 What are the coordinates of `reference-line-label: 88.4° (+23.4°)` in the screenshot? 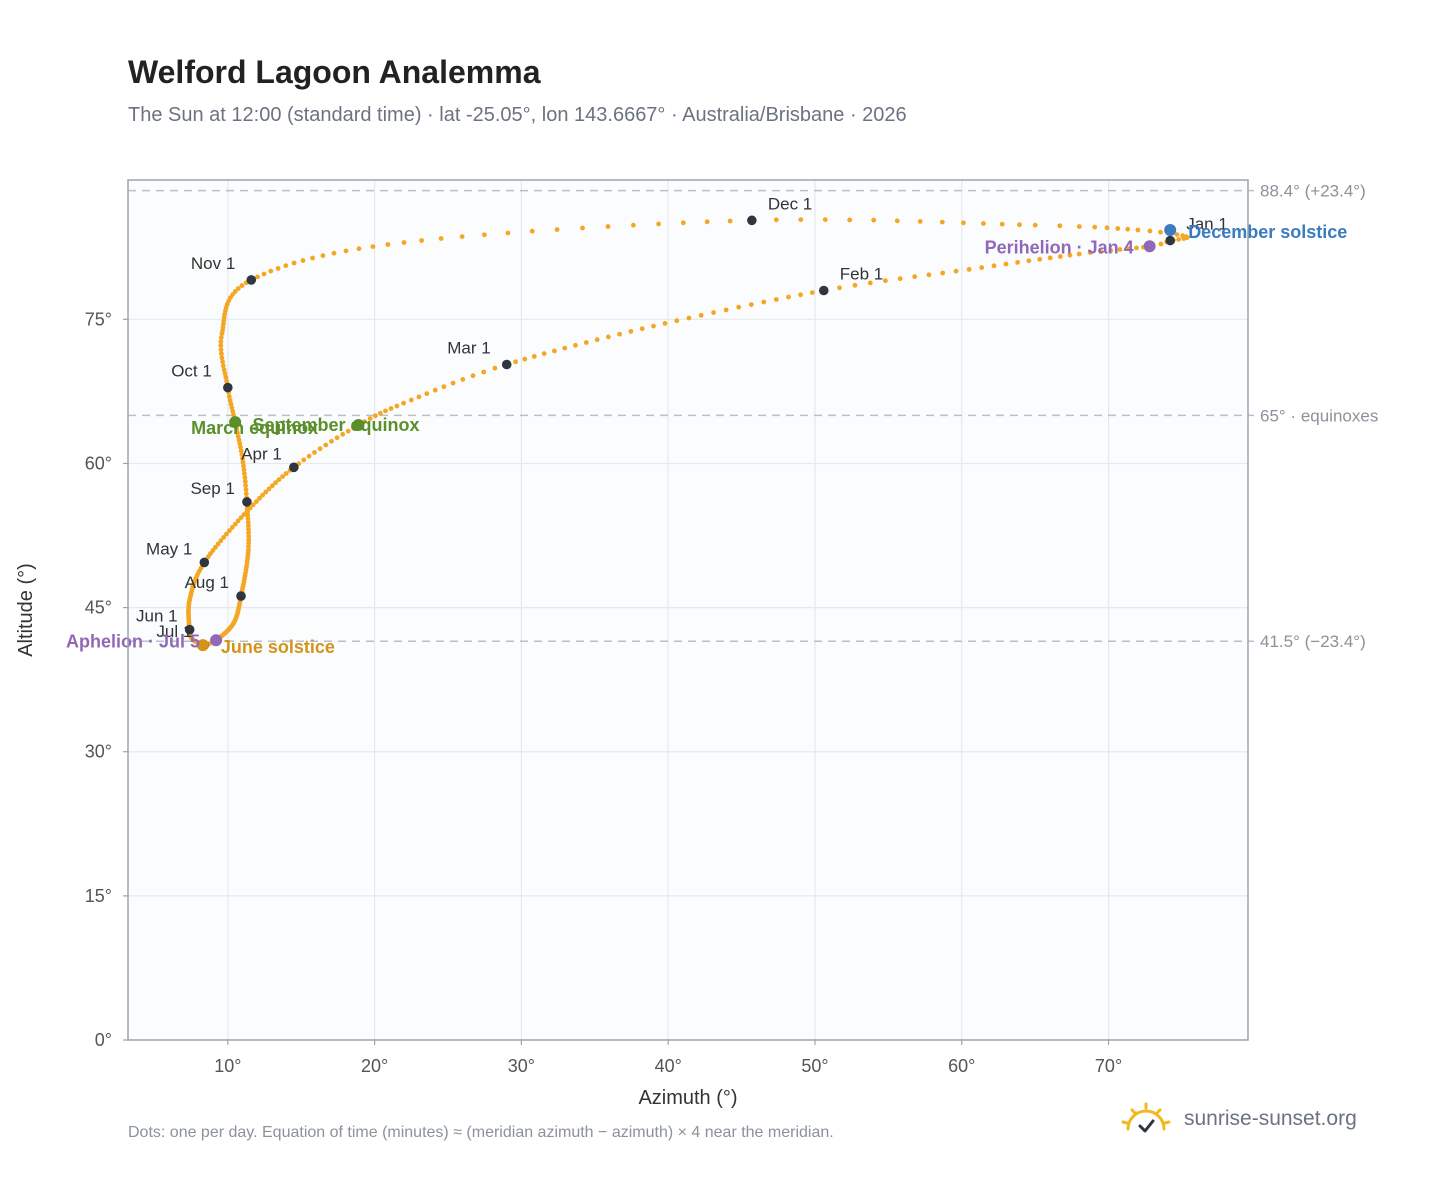 It's located at (1313, 191).